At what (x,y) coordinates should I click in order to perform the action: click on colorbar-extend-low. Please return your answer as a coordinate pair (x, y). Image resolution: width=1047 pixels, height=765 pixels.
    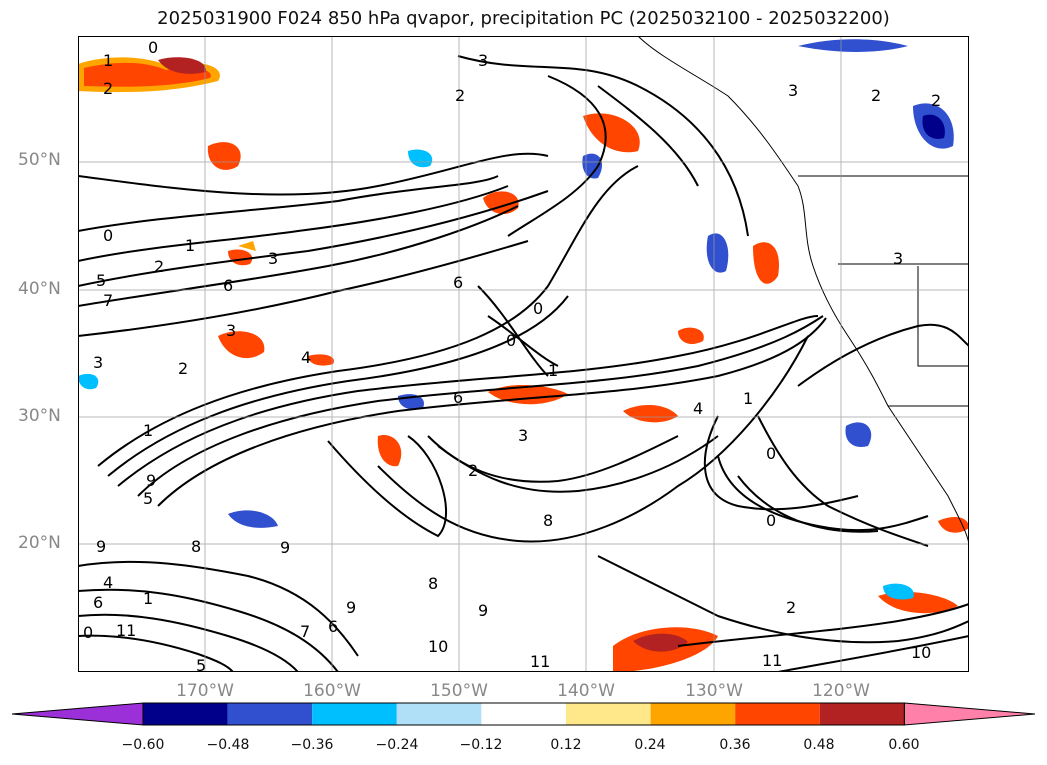
    Looking at the image, I should click on (77, 714).